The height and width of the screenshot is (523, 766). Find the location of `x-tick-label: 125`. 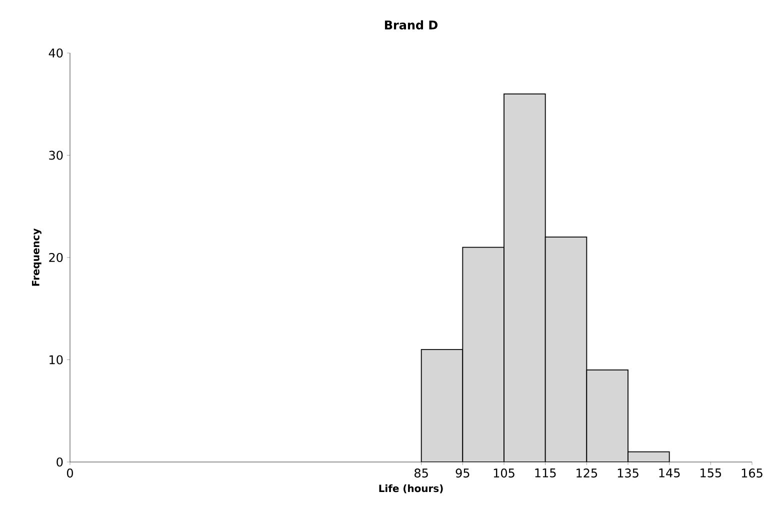

x-tick-label: 125 is located at coordinates (587, 473).